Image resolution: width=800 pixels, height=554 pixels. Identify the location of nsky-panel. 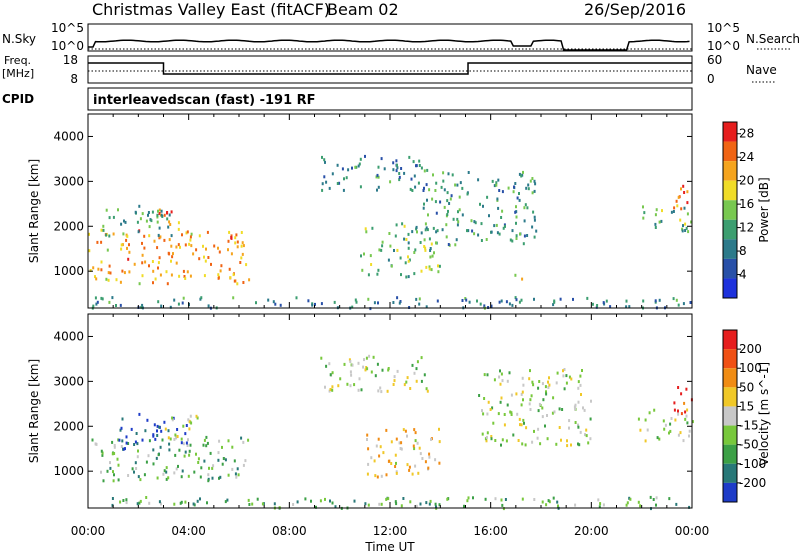
(390, 37).